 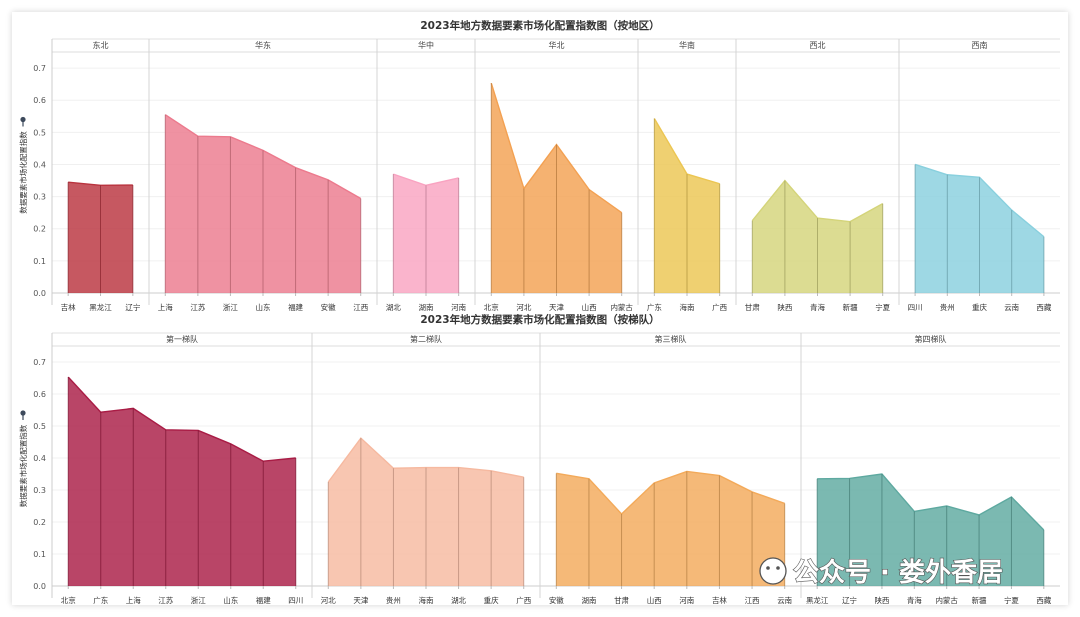 What do you see at coordinates (263, 307) in the screenshot?
I see `category-label: 山东` at bounding box center [263, 307].